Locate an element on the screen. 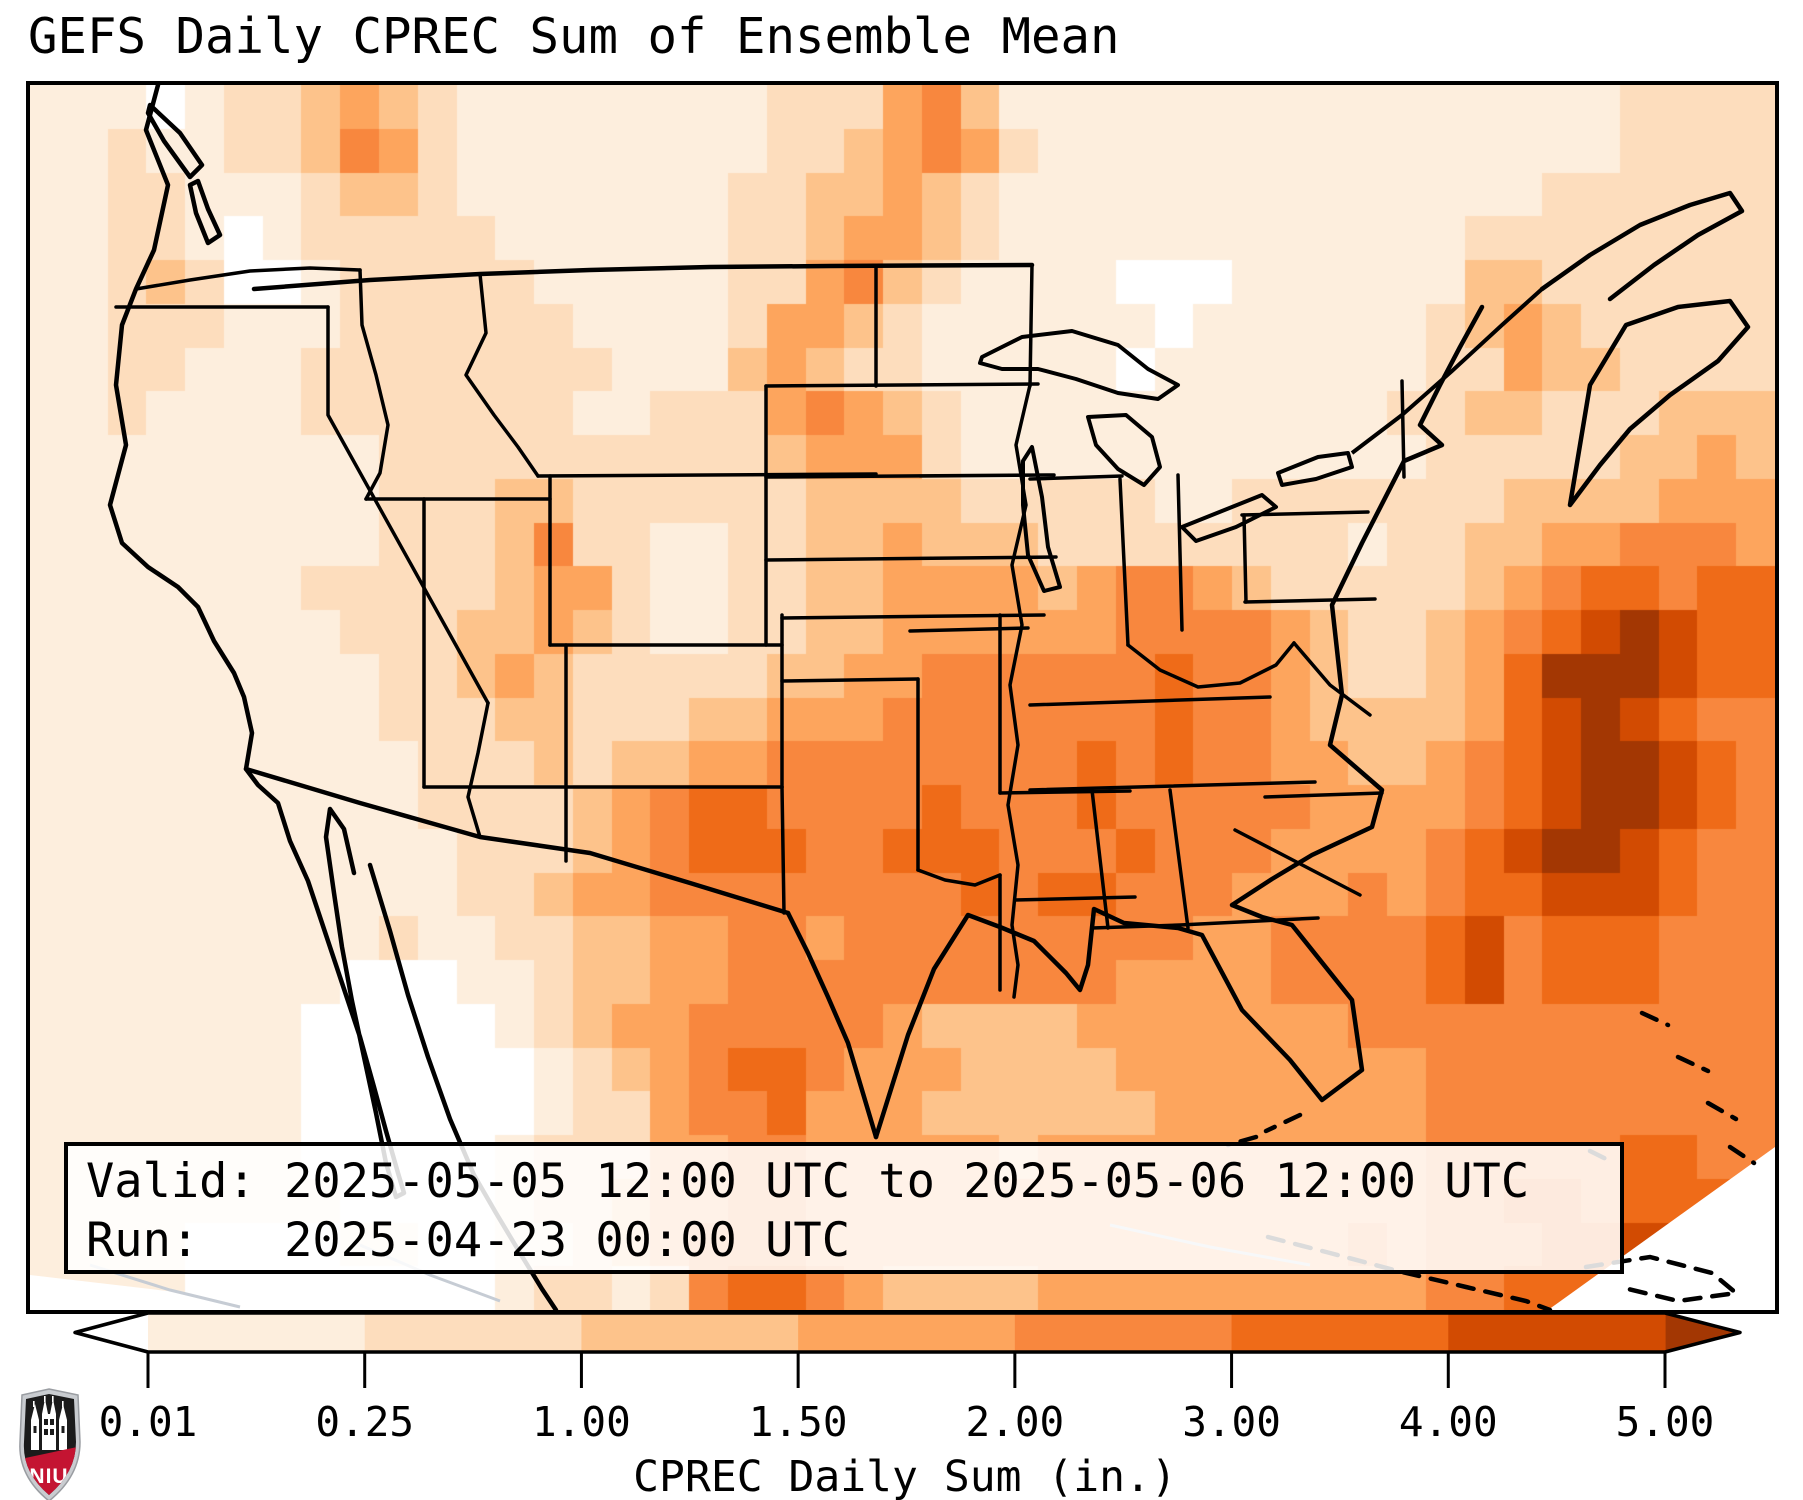  colorbar is located at coordinates (907, 1349).